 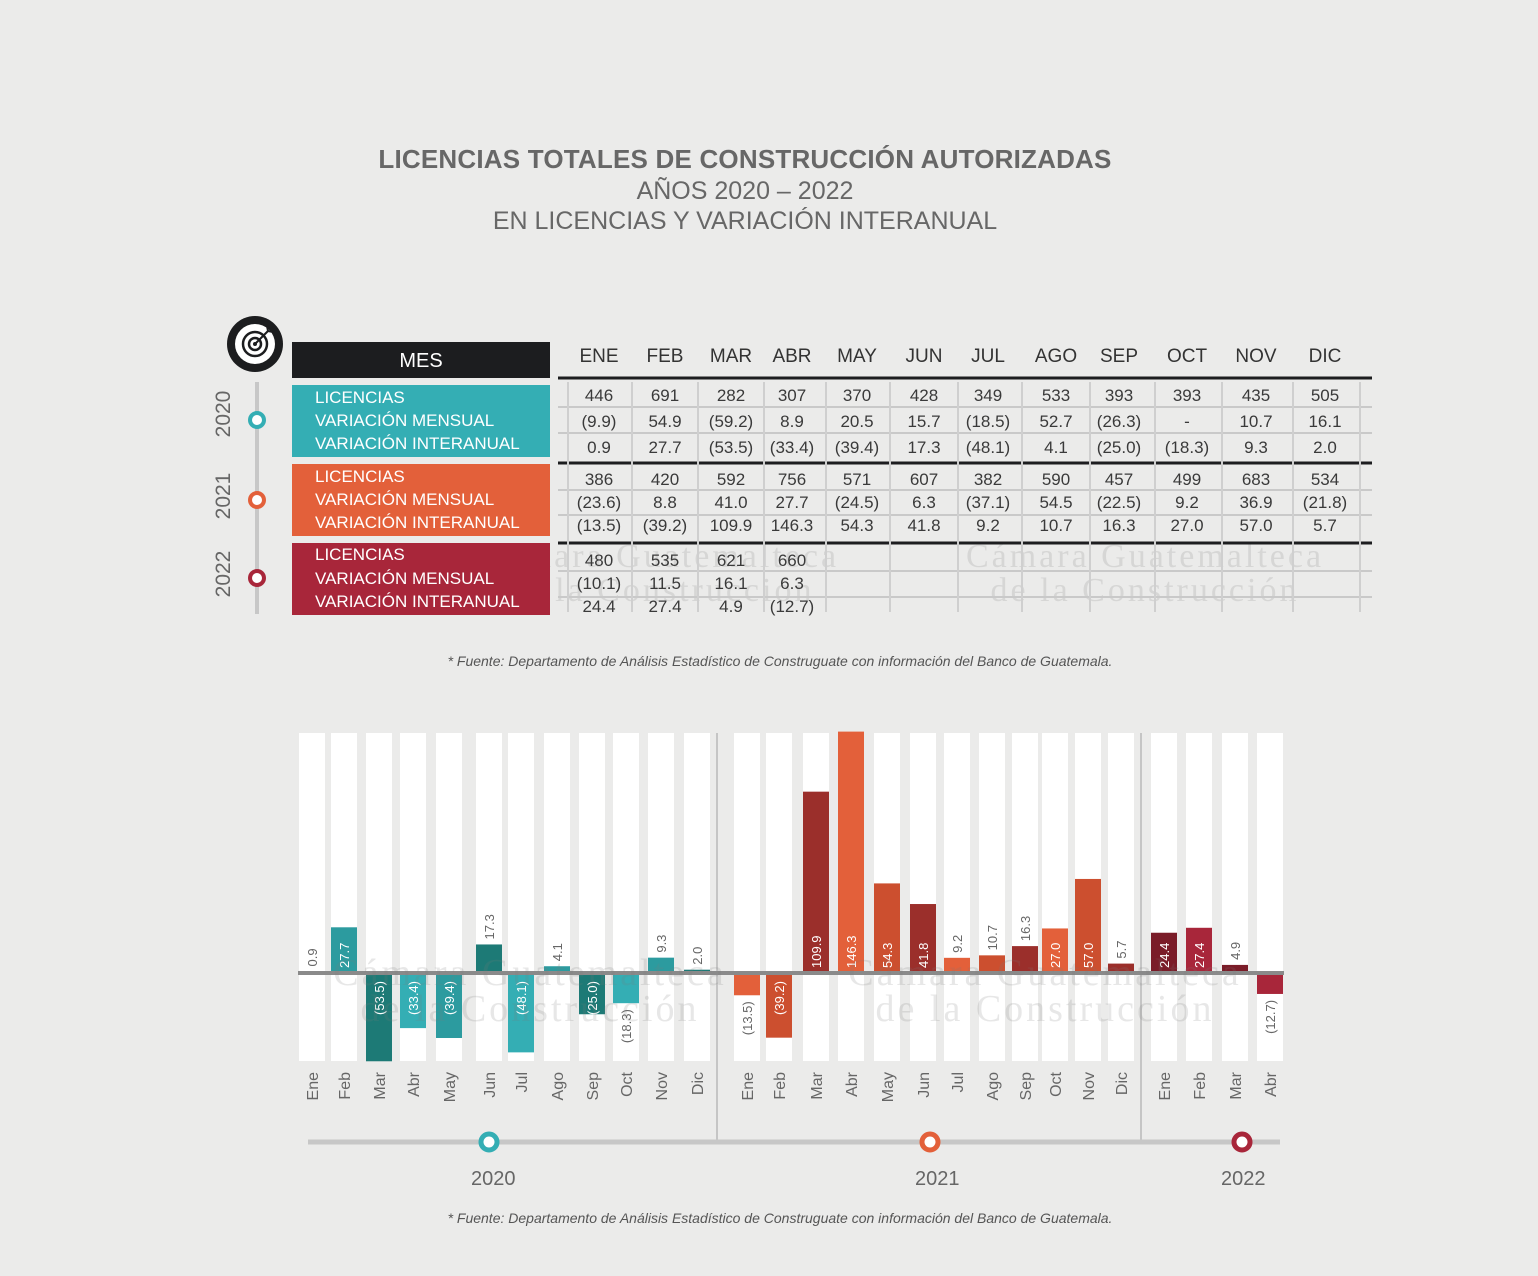 I want to click on table-cell: (18.3), so click(x=1187, y=447).